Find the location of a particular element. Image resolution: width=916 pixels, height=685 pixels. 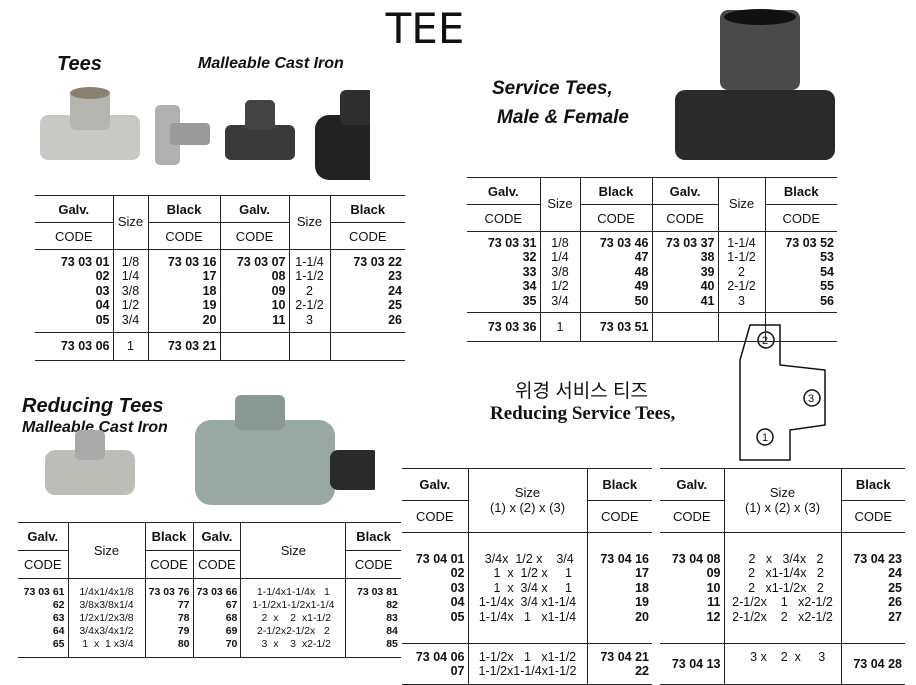

table-row: 73 04 13 3 x 2 x 3 73 04 28 is located at coordinates (782, 664).